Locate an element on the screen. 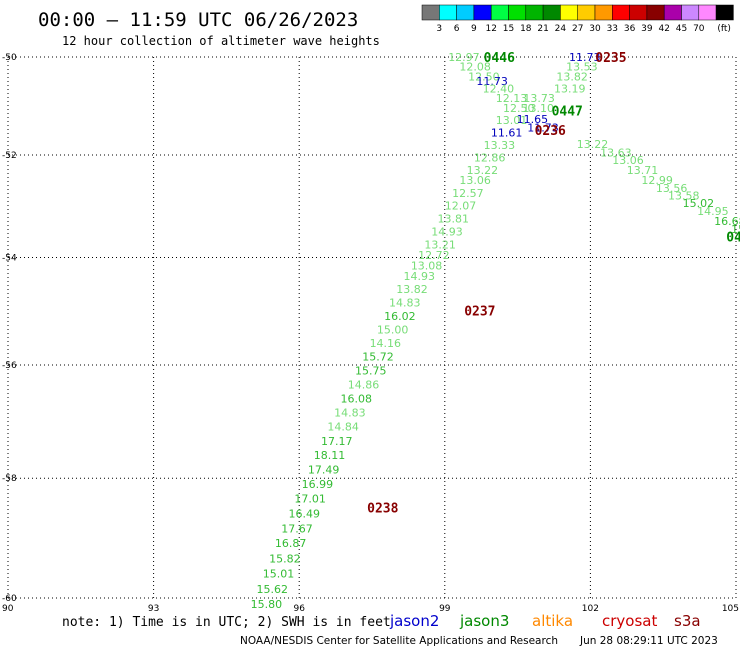 This screenshot has width=740, height=650. wave-height-value: 17.49 is located at coordinates (324, 470).